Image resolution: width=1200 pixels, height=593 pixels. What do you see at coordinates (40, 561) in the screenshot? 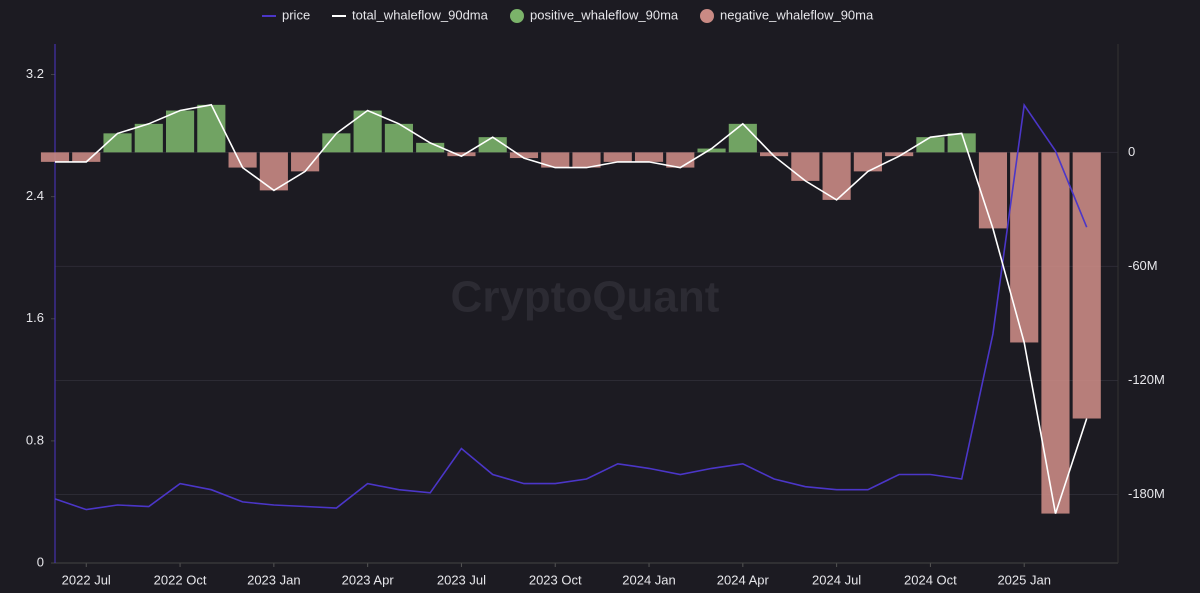
I see `y-tick-label: 0` at bounding box center [40, 561].